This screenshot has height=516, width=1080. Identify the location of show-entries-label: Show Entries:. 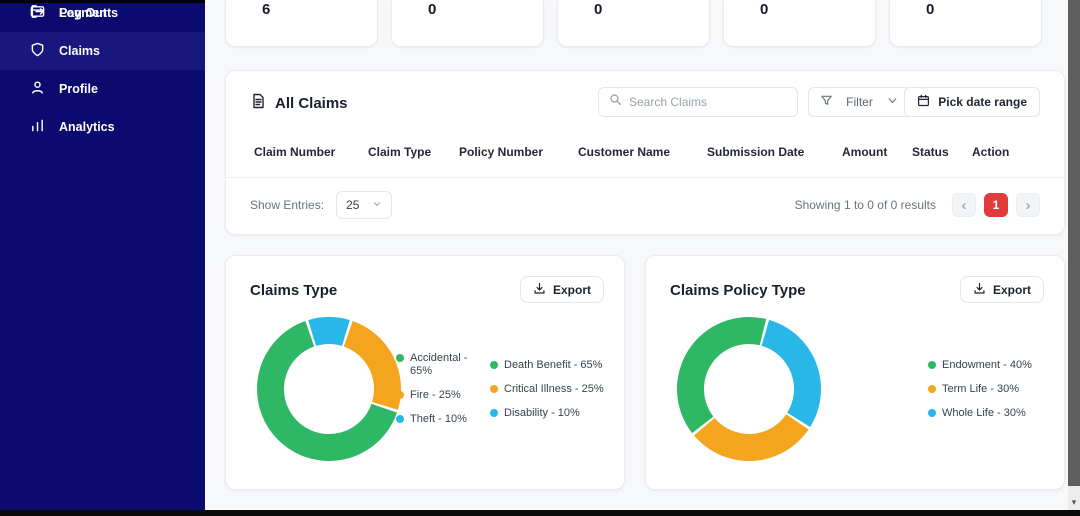
(287, 205).